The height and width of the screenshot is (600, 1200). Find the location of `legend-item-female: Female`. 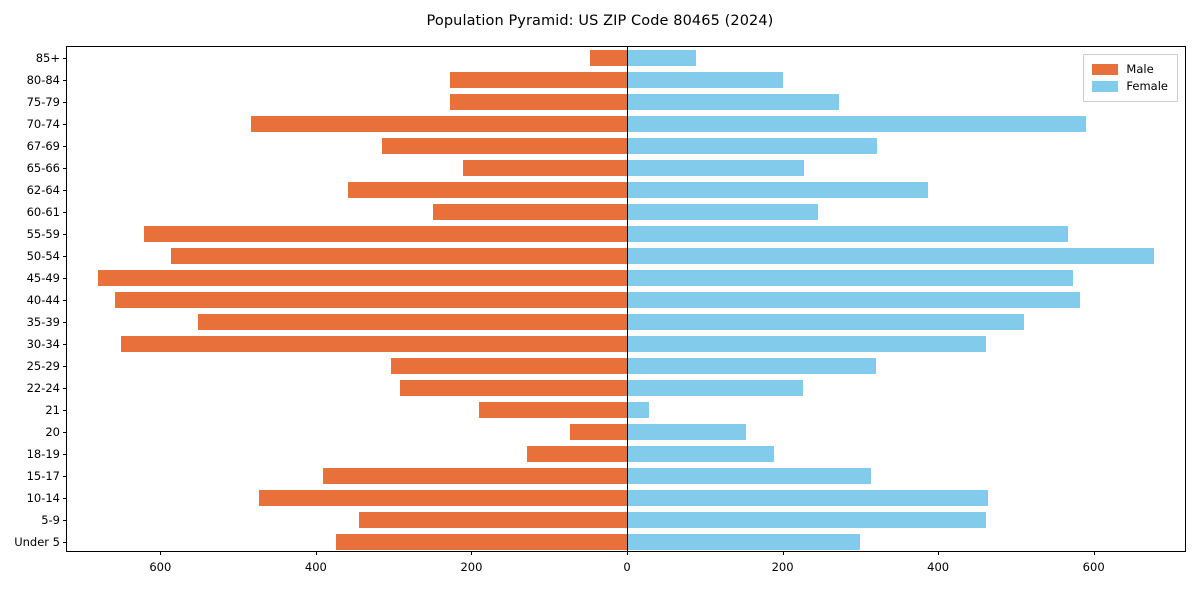

legend-item-female: Female is located at coordinates (1130, 86).